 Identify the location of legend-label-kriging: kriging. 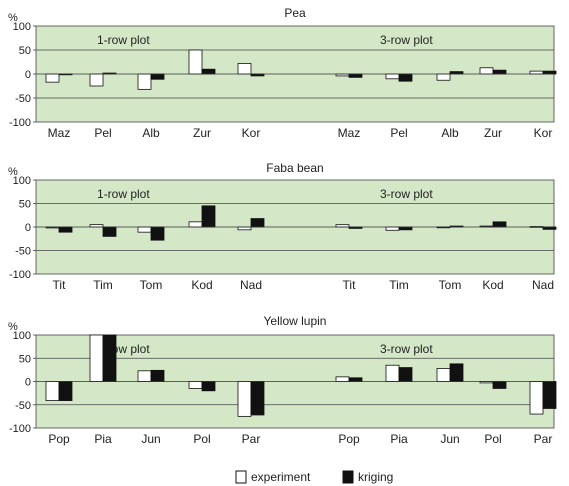
(375, 477).